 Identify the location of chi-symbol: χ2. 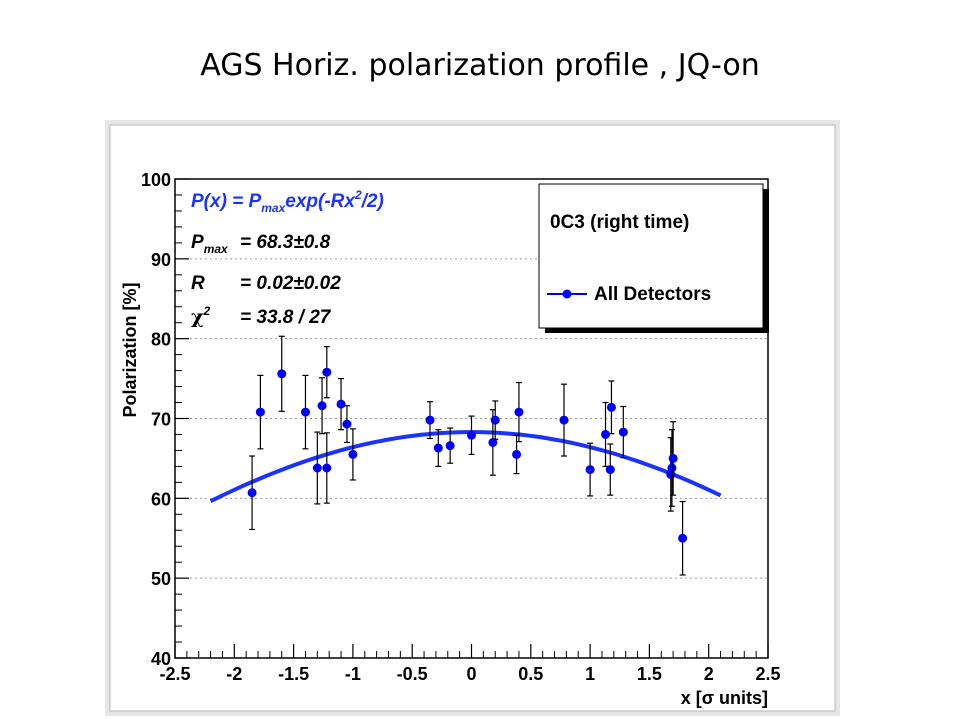
(201, 316).